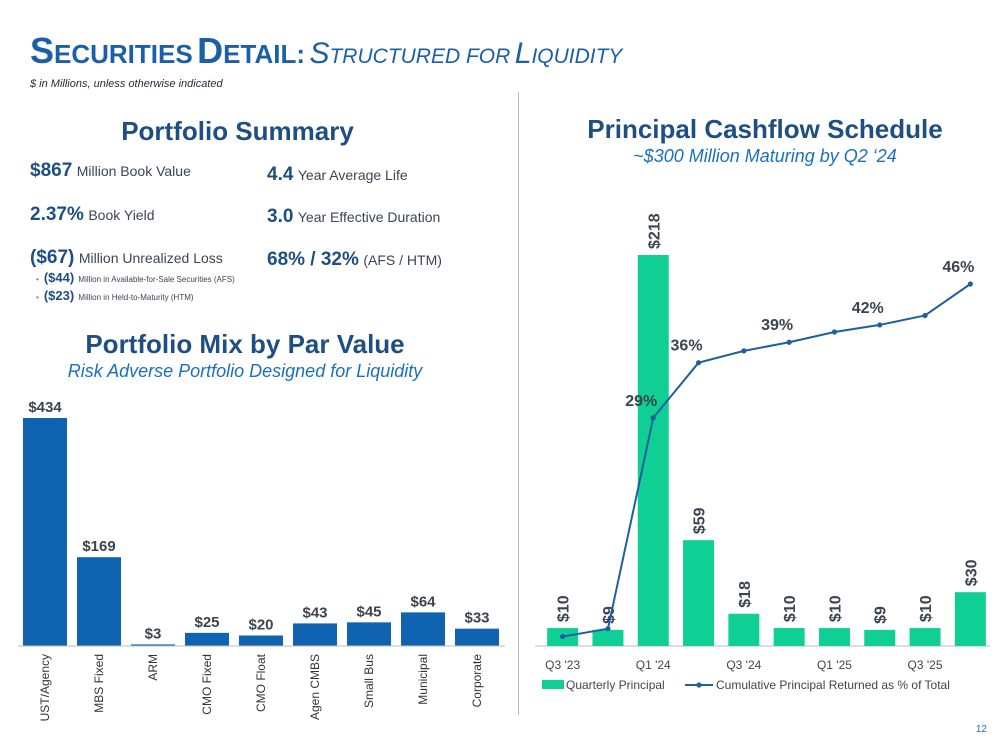 This screenshot has width=999, height=750. What do you see at coordinates (110, 171) in the screenshot?
I see `metric-book-value: $867 Million Book Value` at bounding box center [110, 171].